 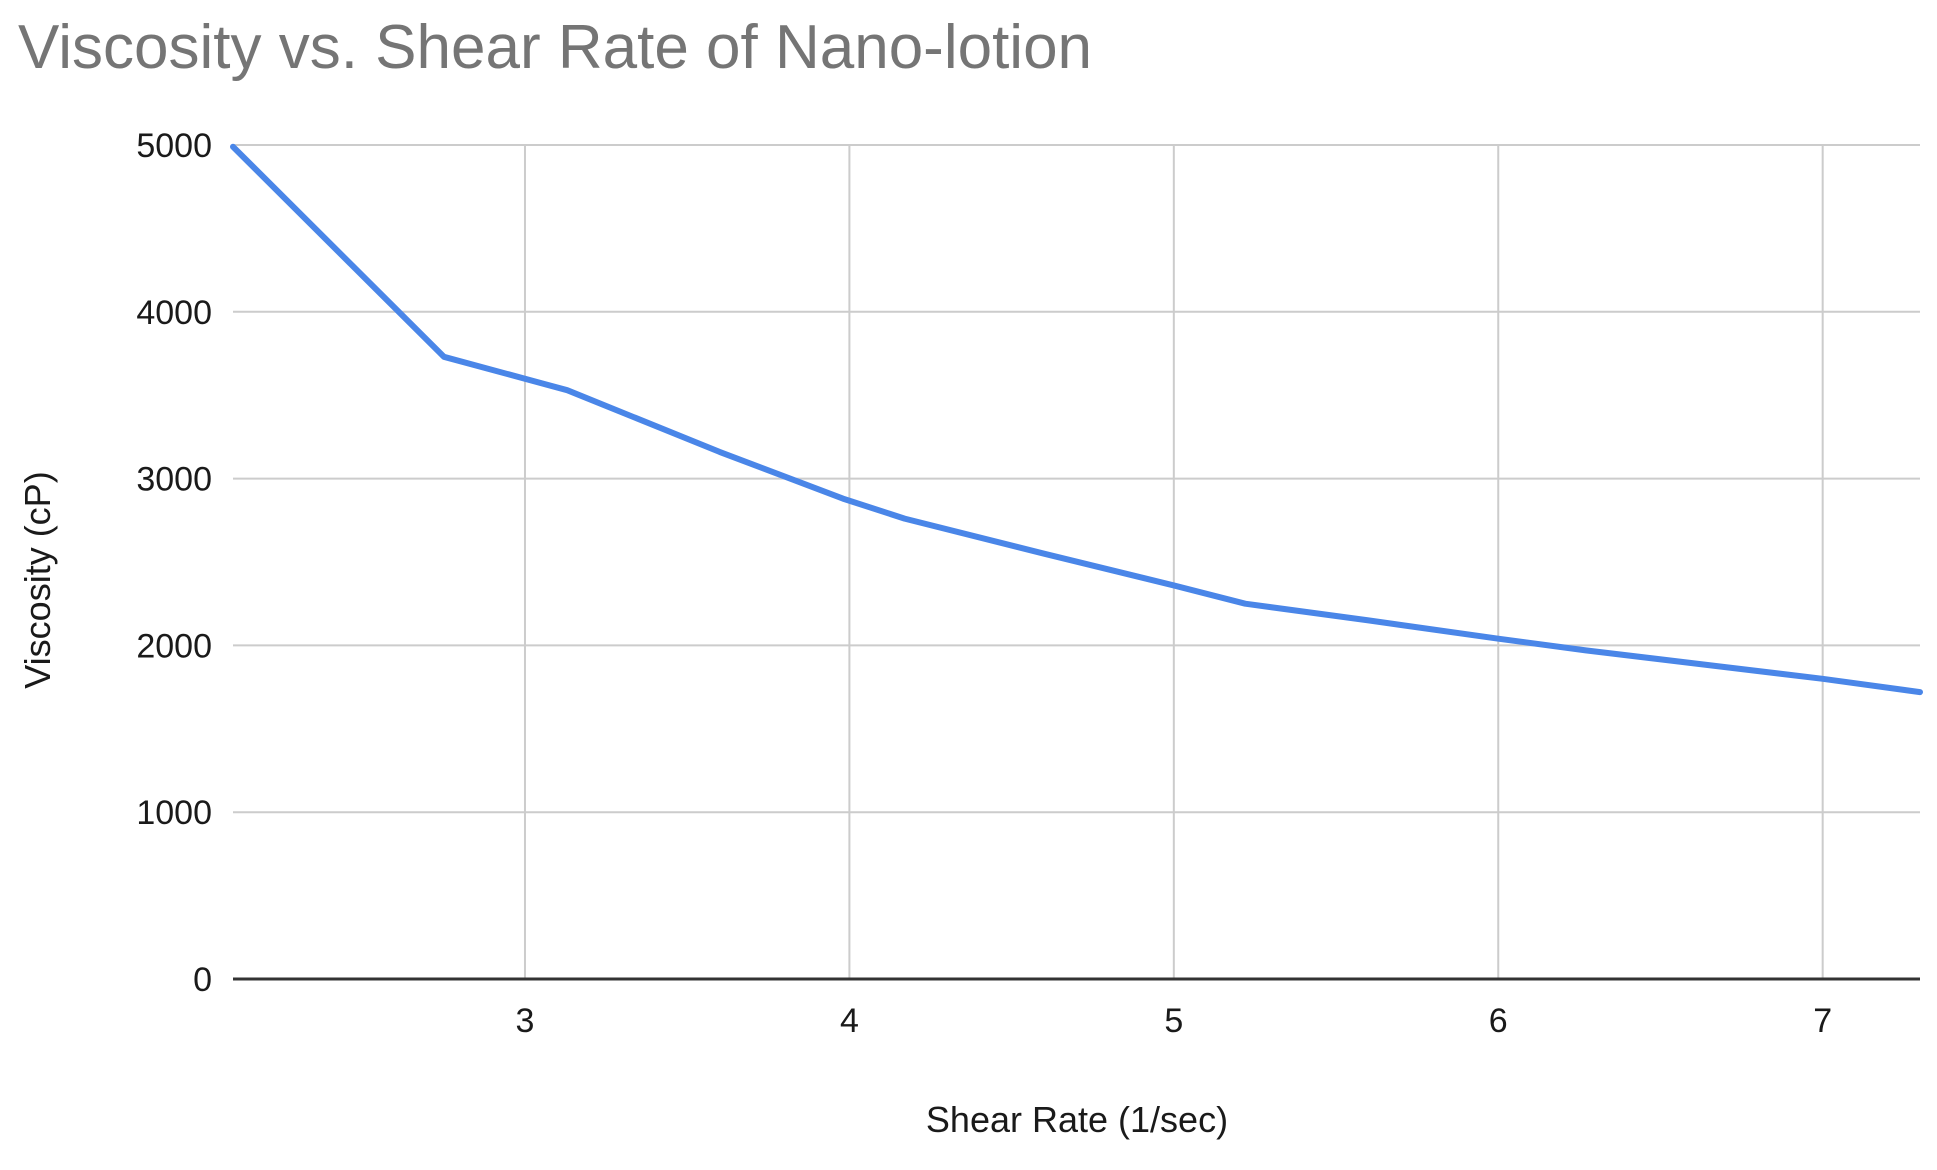 What do you see at coordinates (555, 47) in the screenshot?
I see `chart-title: Viscosity vs. Shear Rate of Nano-lotion` at bounding box center [555, 47].